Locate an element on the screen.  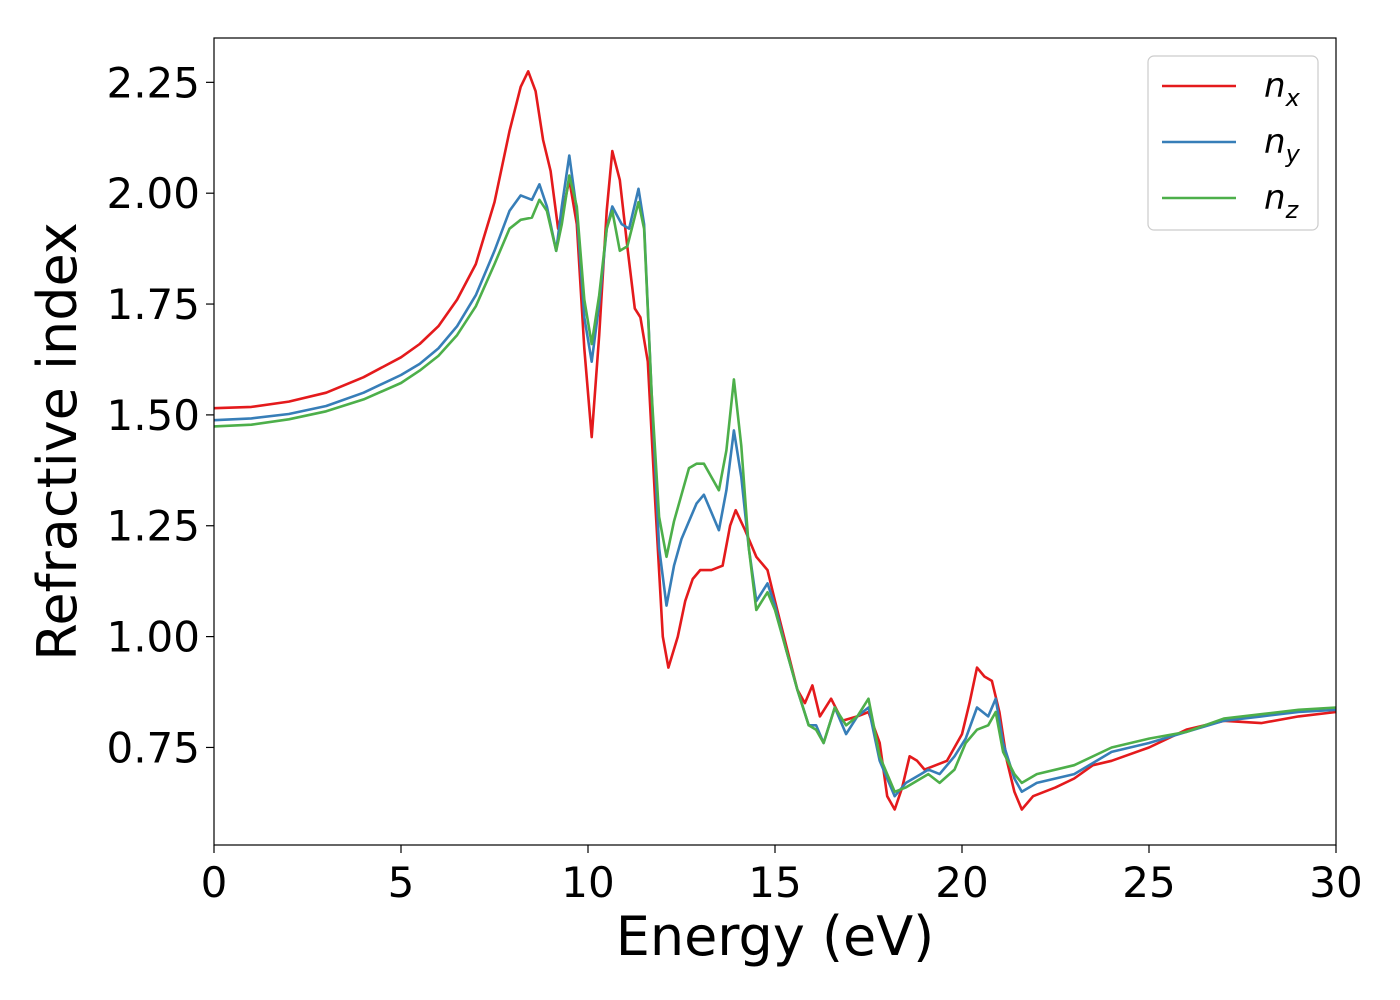
x-tick-label: 25 is located at coordinates (1148, 882).